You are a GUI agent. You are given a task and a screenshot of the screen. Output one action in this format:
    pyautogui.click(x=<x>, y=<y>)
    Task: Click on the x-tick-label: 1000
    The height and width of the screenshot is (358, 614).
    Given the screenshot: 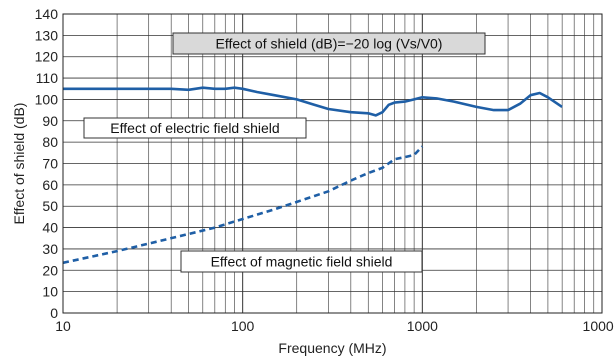 What is the action you would take?
    pyautogui.click(x=422, y=326)
    